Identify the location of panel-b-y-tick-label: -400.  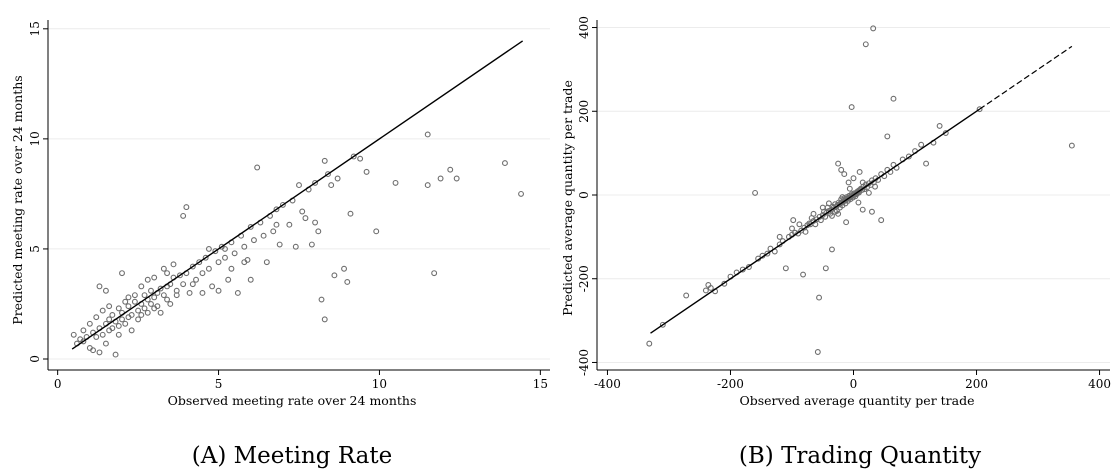
(584, 362).